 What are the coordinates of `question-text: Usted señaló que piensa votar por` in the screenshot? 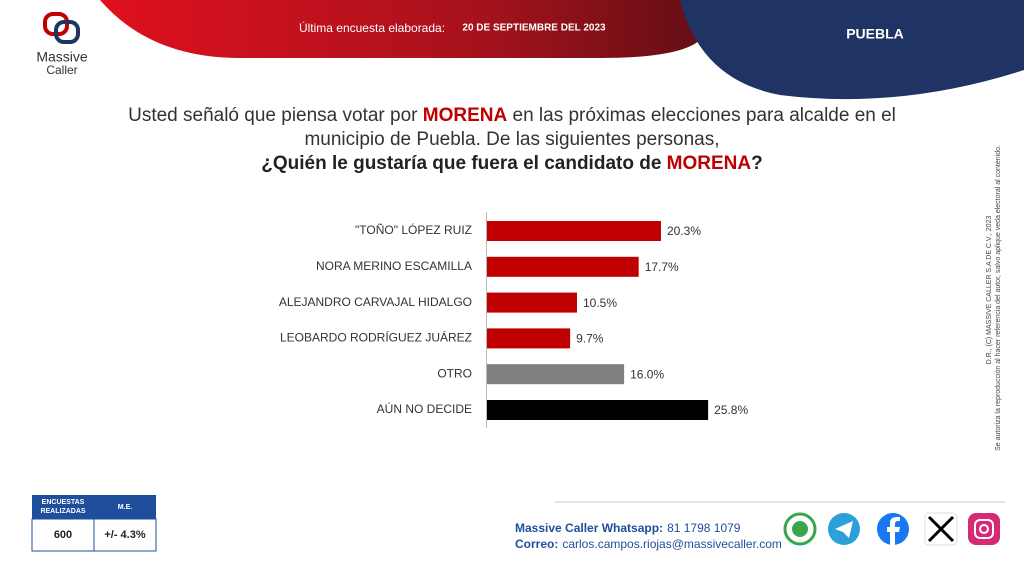 It's located at (275, 115).